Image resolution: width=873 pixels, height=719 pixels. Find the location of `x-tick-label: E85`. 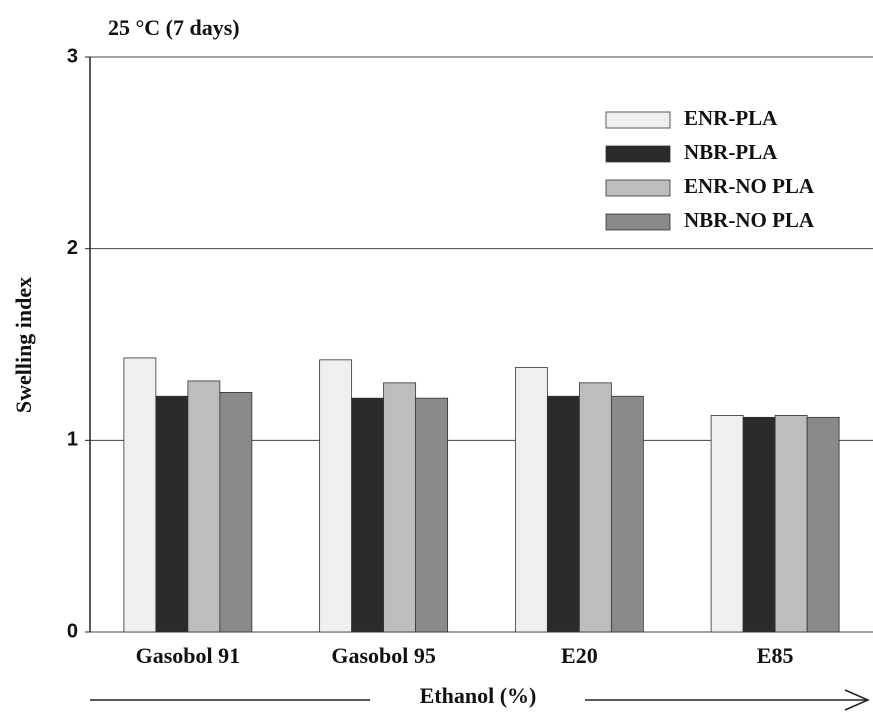

x-tick-label: E85 is located at coordinates (775, 655).